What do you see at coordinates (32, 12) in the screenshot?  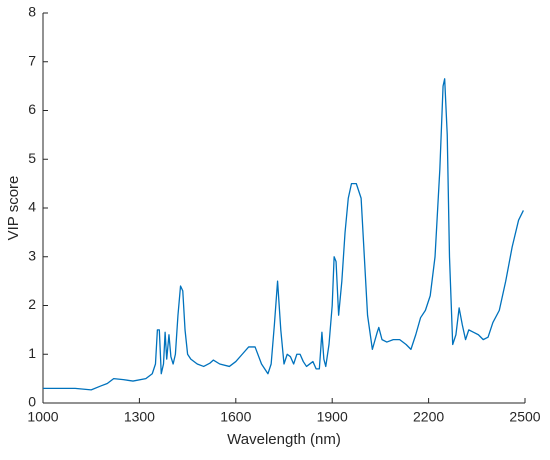 I see `y-tick-label: 8` at bounding box center [32, 12].